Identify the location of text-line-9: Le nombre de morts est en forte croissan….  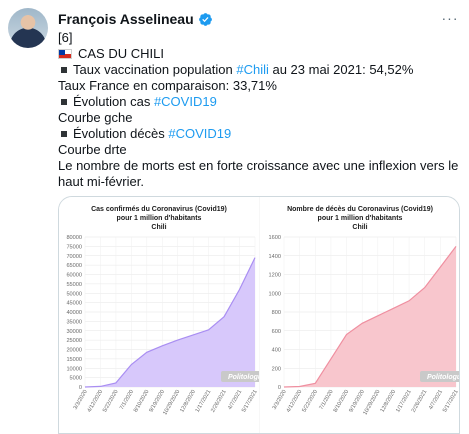
(258, 173).